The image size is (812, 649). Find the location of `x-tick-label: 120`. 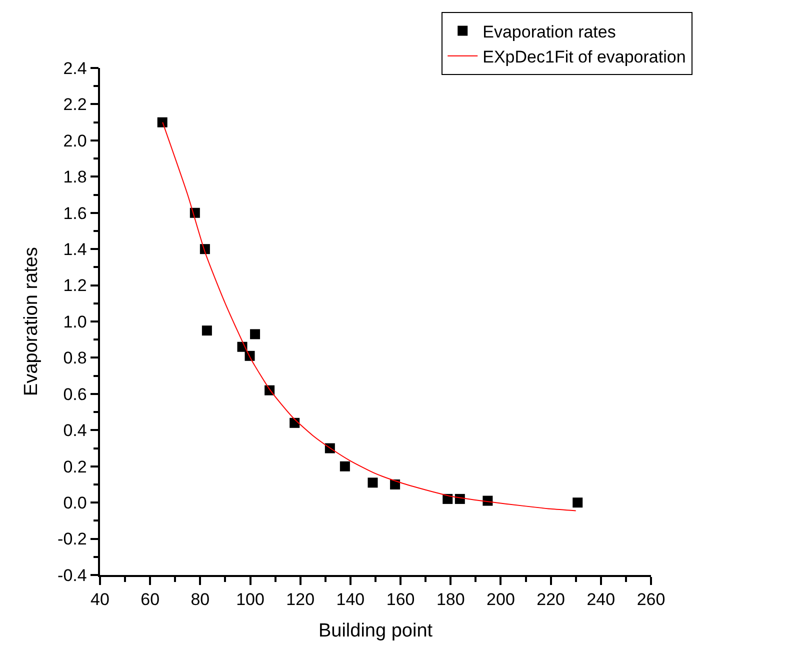

x-tick-label: 120 is located at coordinates (300, 600).